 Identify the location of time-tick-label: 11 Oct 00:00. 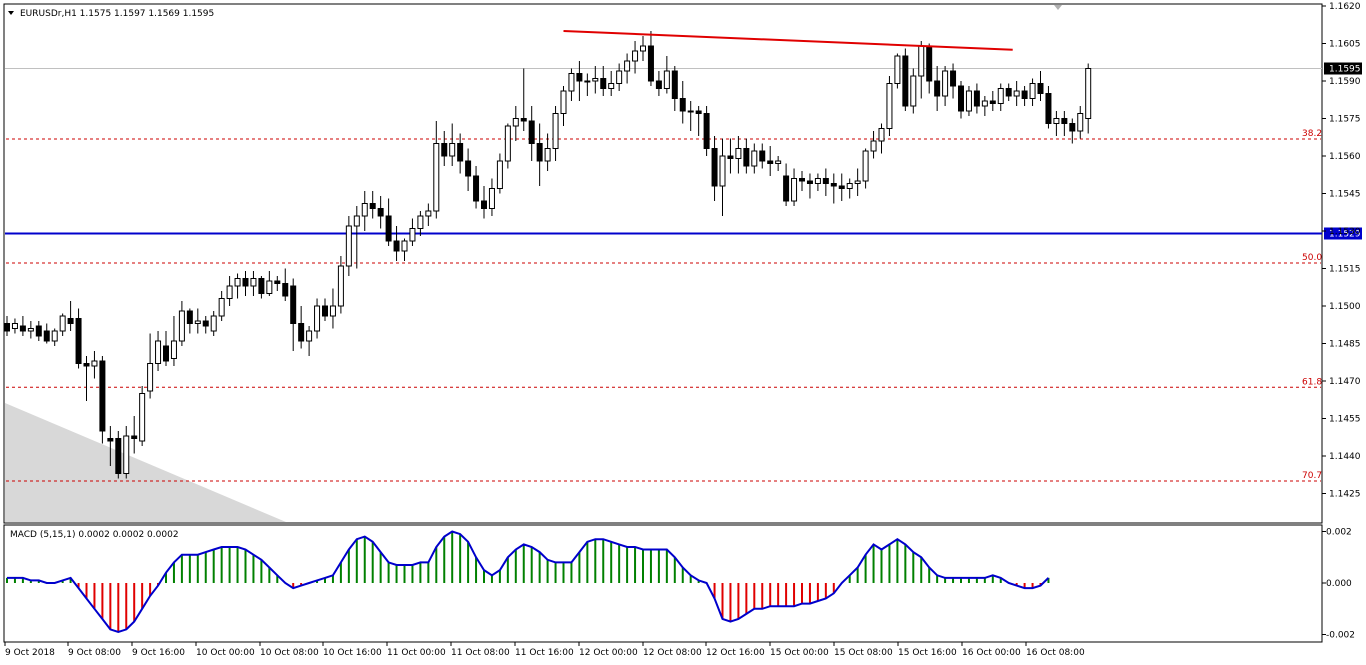
(416, 653).